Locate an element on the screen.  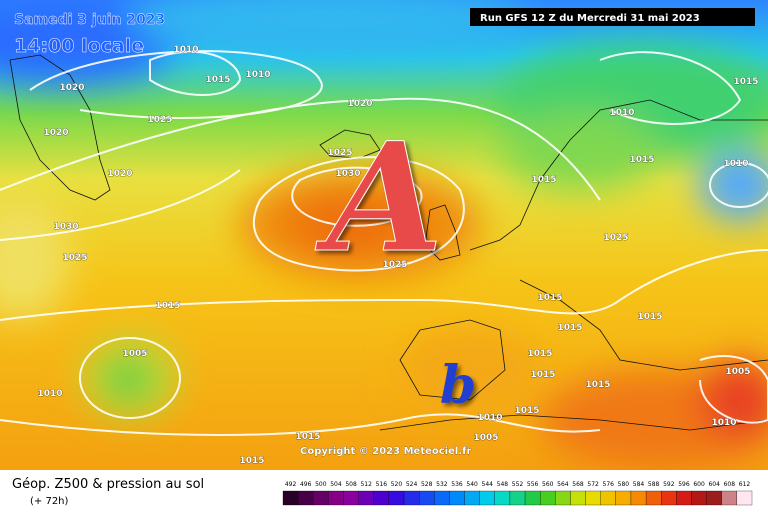
scale-label: 604 is located at coordinates (714, 484).